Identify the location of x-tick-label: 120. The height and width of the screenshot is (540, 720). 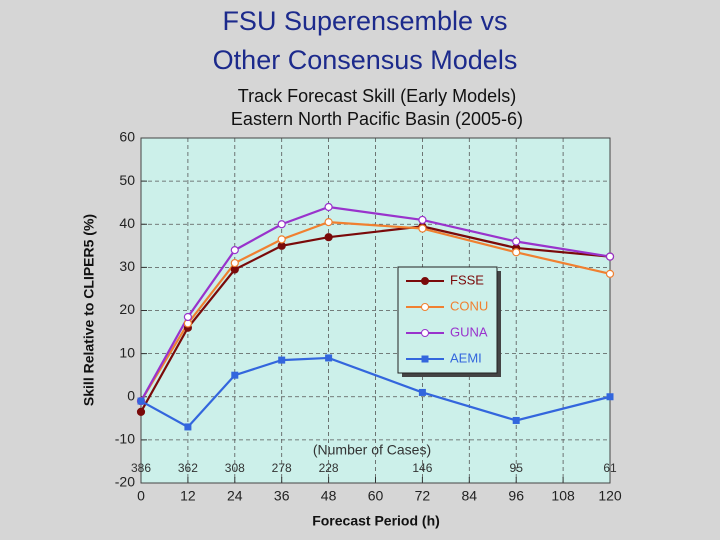
(610, 496).